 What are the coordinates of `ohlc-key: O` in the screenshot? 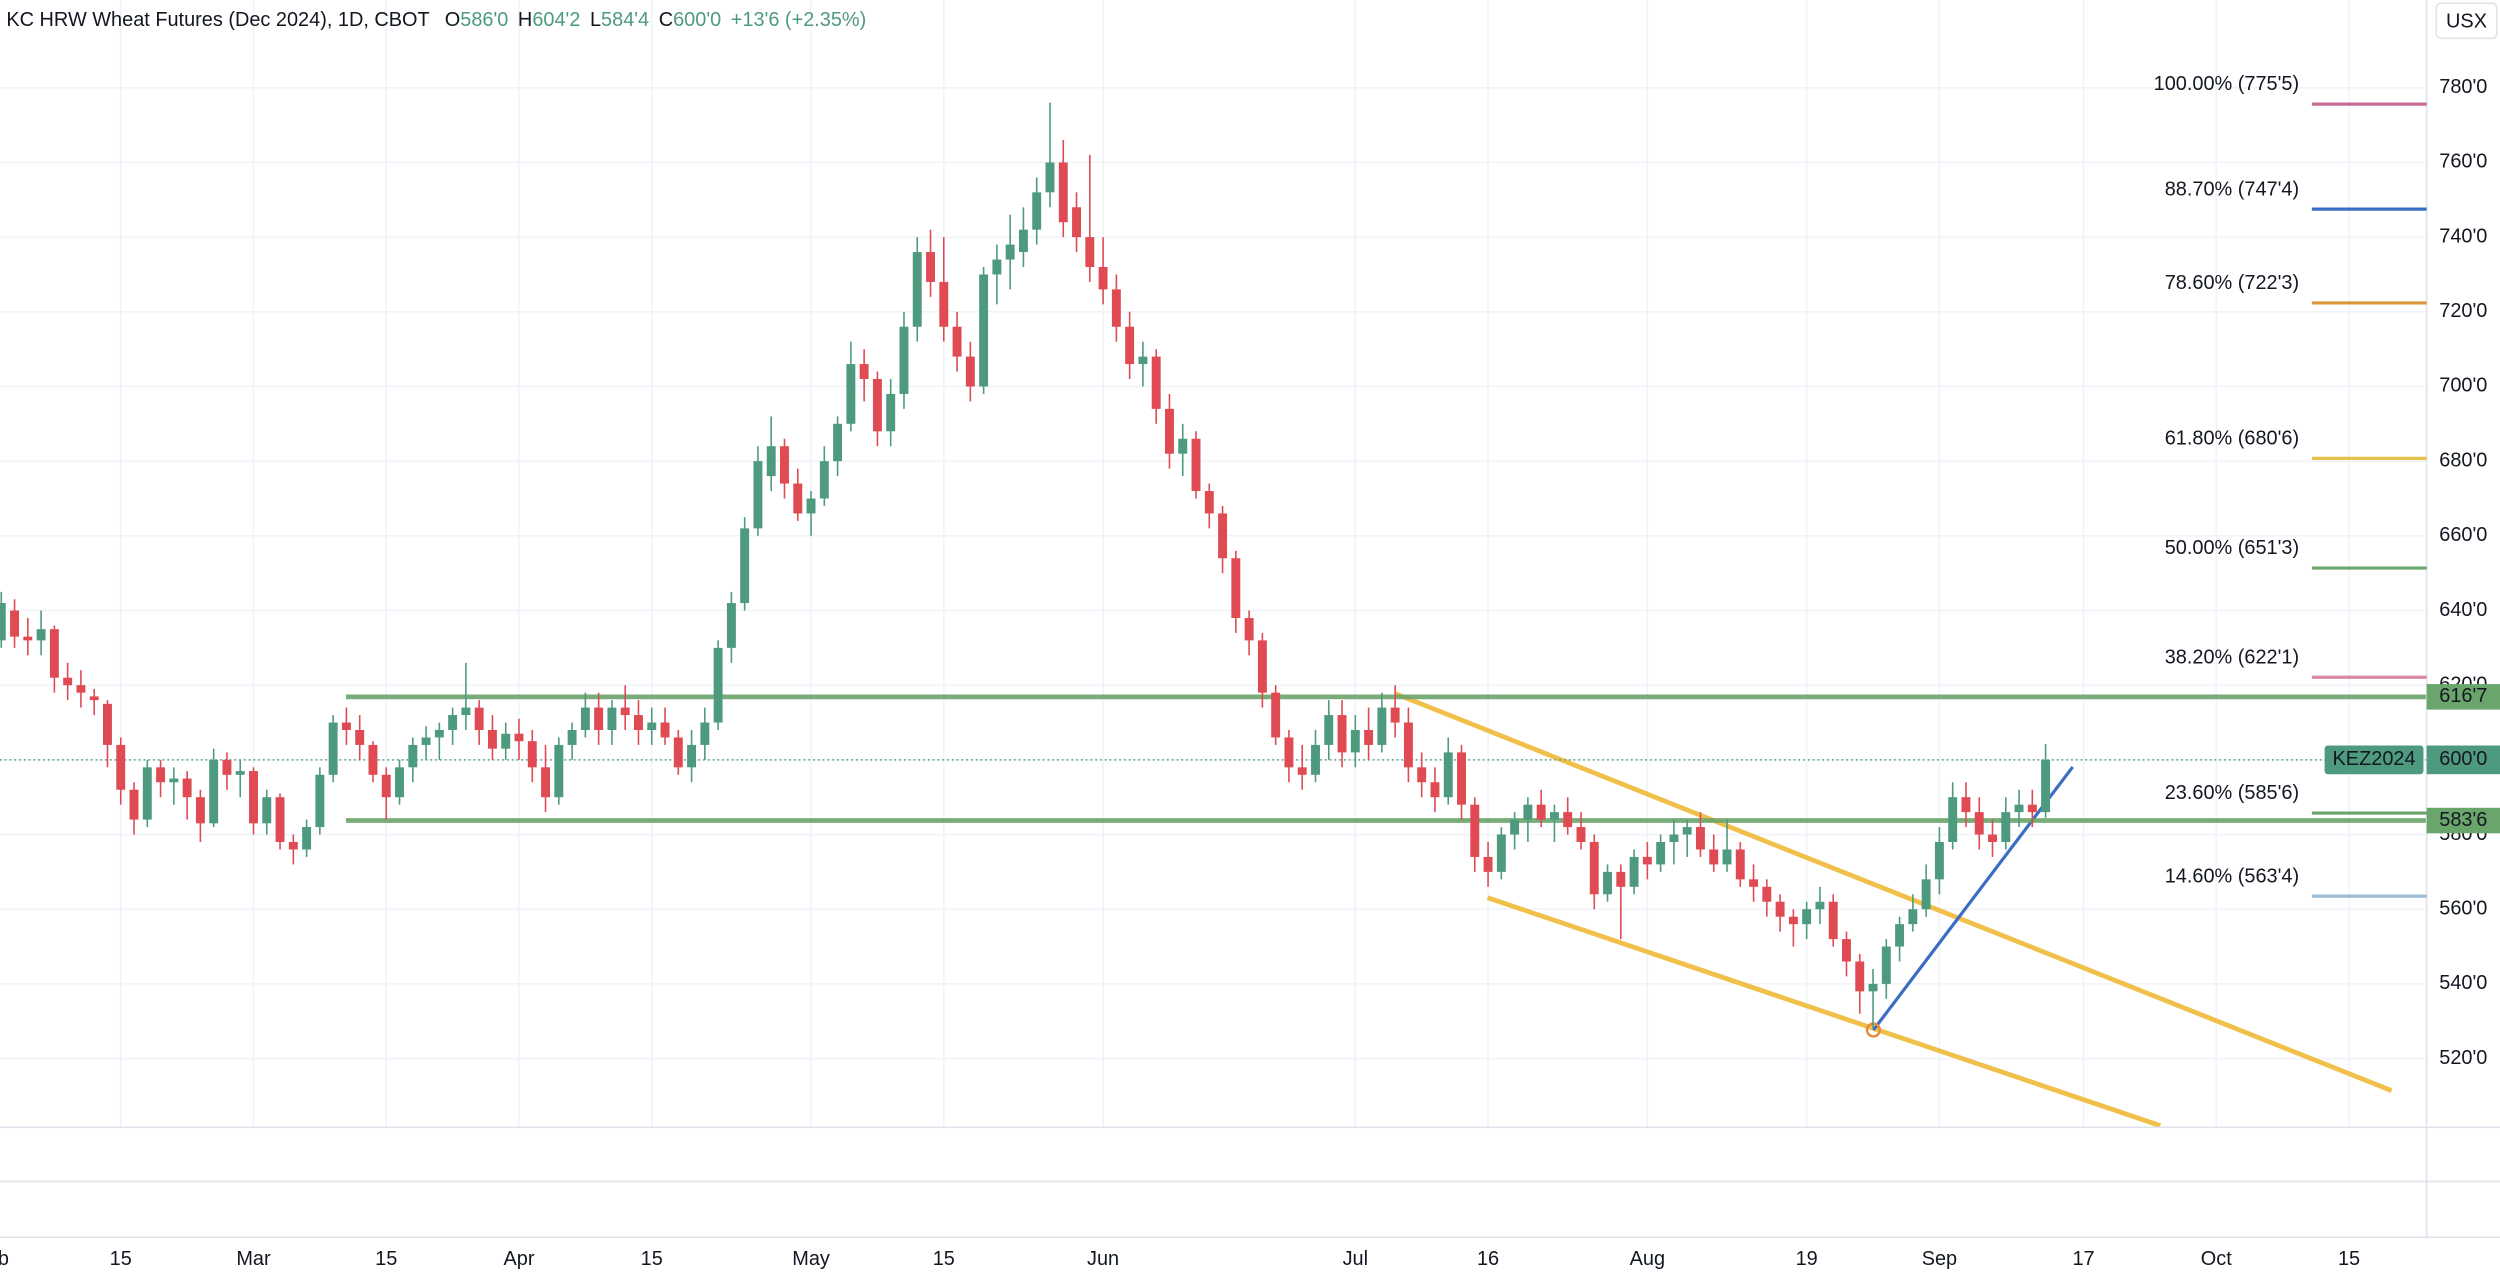 It's located at (452, 20).